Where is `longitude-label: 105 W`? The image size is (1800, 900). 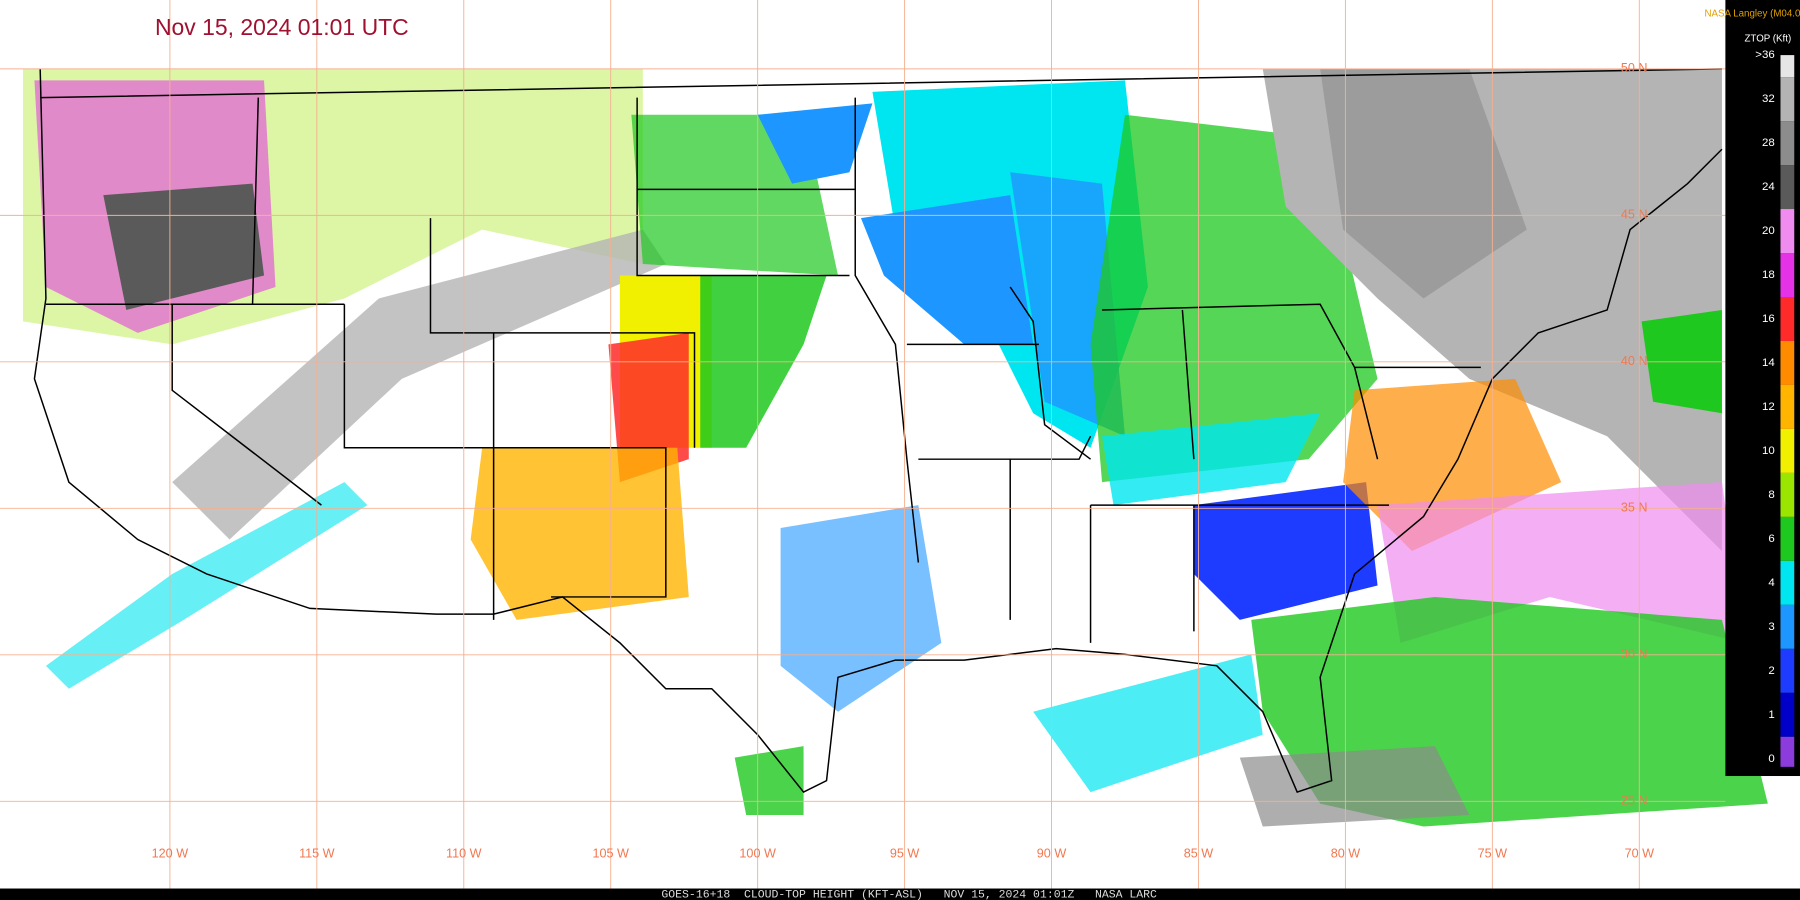
longitude-label: 105 W is located at coordinates (610, 853).